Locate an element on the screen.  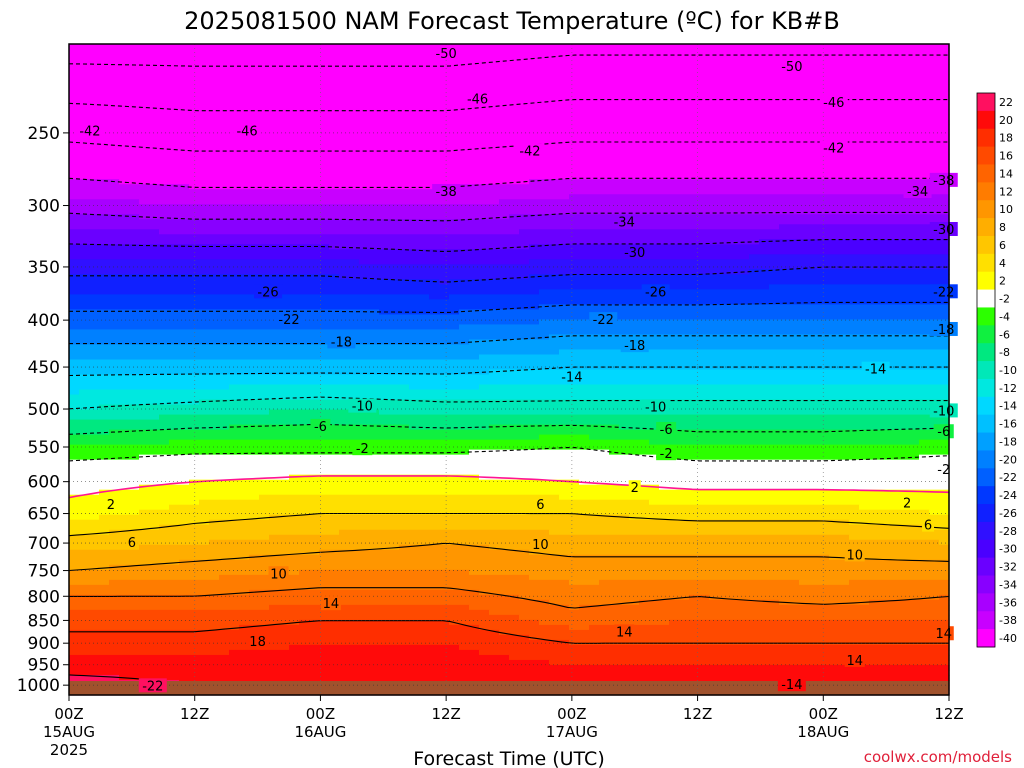
colorbar-label: -16 is located at coordinates (1008, 424).